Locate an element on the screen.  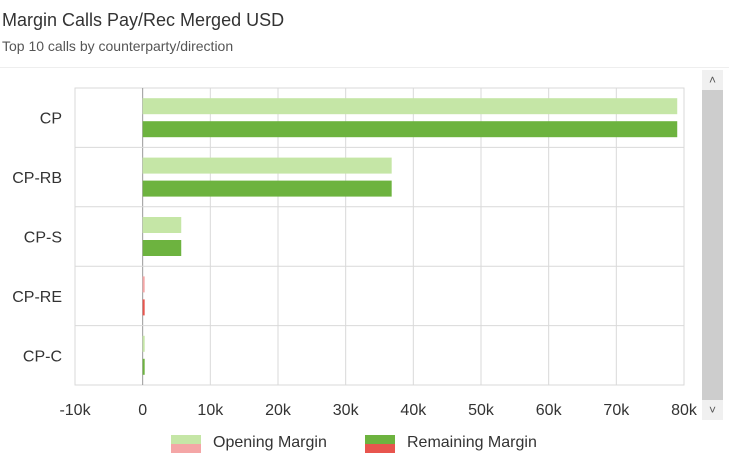
chevron-down-icon: ˅ is located at coordinates (712, 410).